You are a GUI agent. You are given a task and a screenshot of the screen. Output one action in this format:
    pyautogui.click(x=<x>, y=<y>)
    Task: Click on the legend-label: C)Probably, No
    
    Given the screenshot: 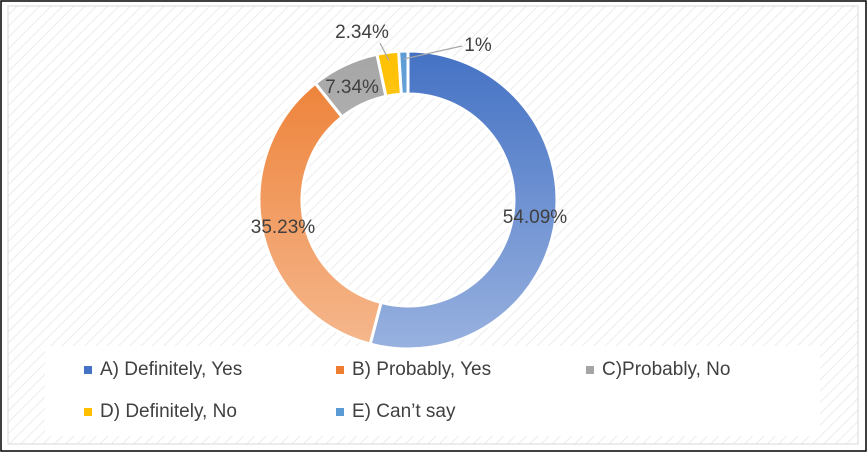 What is the action you would take?
    pyautogui.click(x=666, y=369)
    